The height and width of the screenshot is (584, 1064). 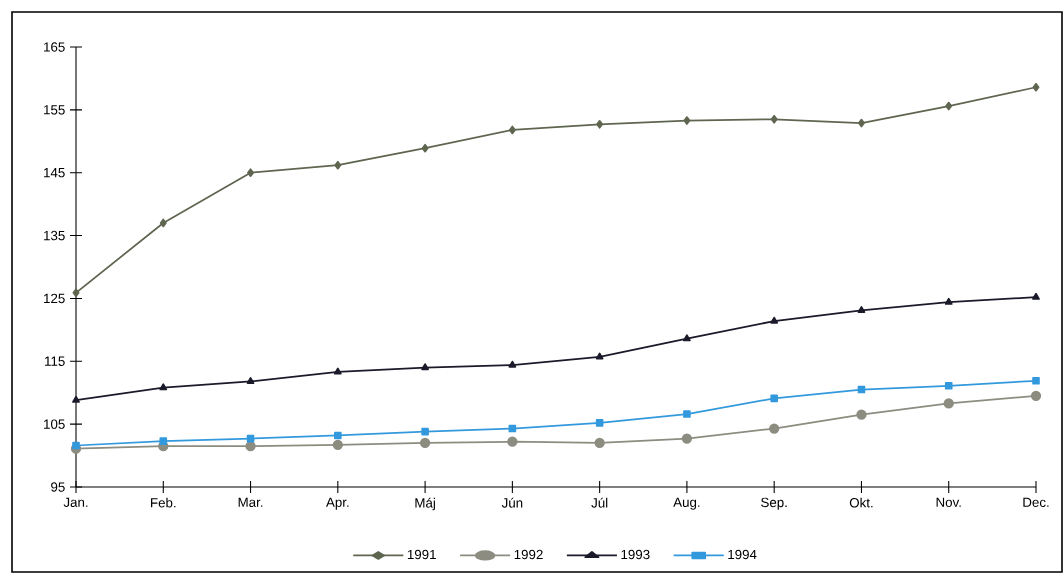 I want to click on x-tick-label: Feb., so click(x=163, y=502).